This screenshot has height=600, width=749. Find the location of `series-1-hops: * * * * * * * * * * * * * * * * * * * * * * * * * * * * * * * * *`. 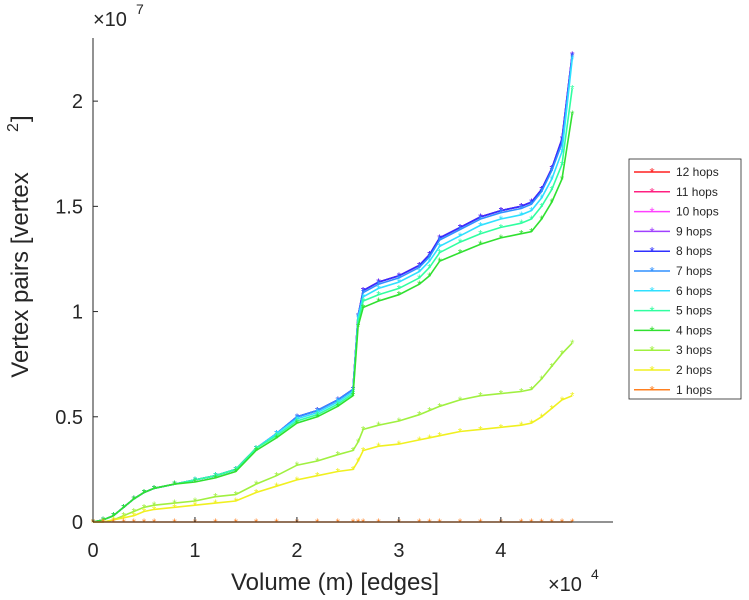

series-1-hops: * * * * * * * * * * * * * * * * * * * * * * * * * * * * * * * * * is located at coordinates (333, 523).